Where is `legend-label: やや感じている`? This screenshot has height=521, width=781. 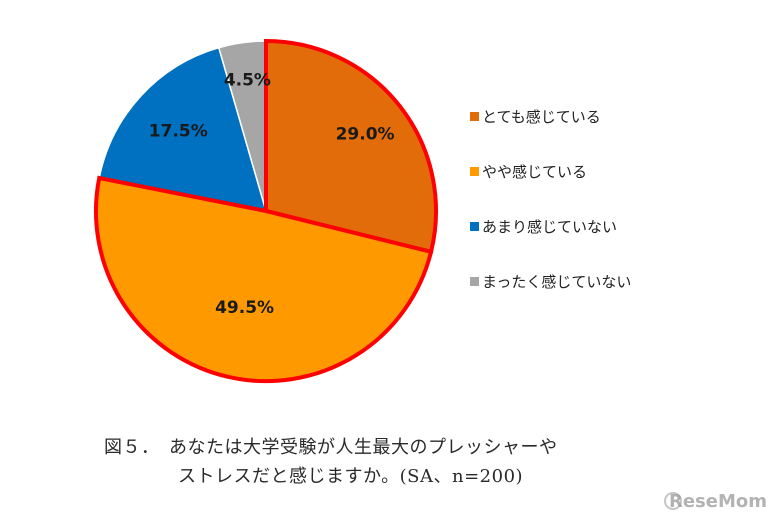
legend-label: やや感じている is located at coordinates (535, 171).